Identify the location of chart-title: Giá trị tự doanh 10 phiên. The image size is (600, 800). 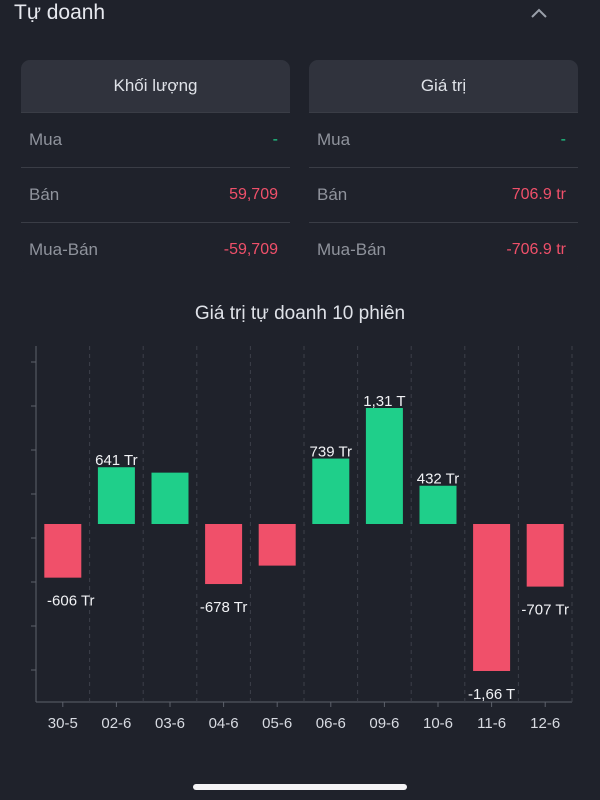
(300, 313).